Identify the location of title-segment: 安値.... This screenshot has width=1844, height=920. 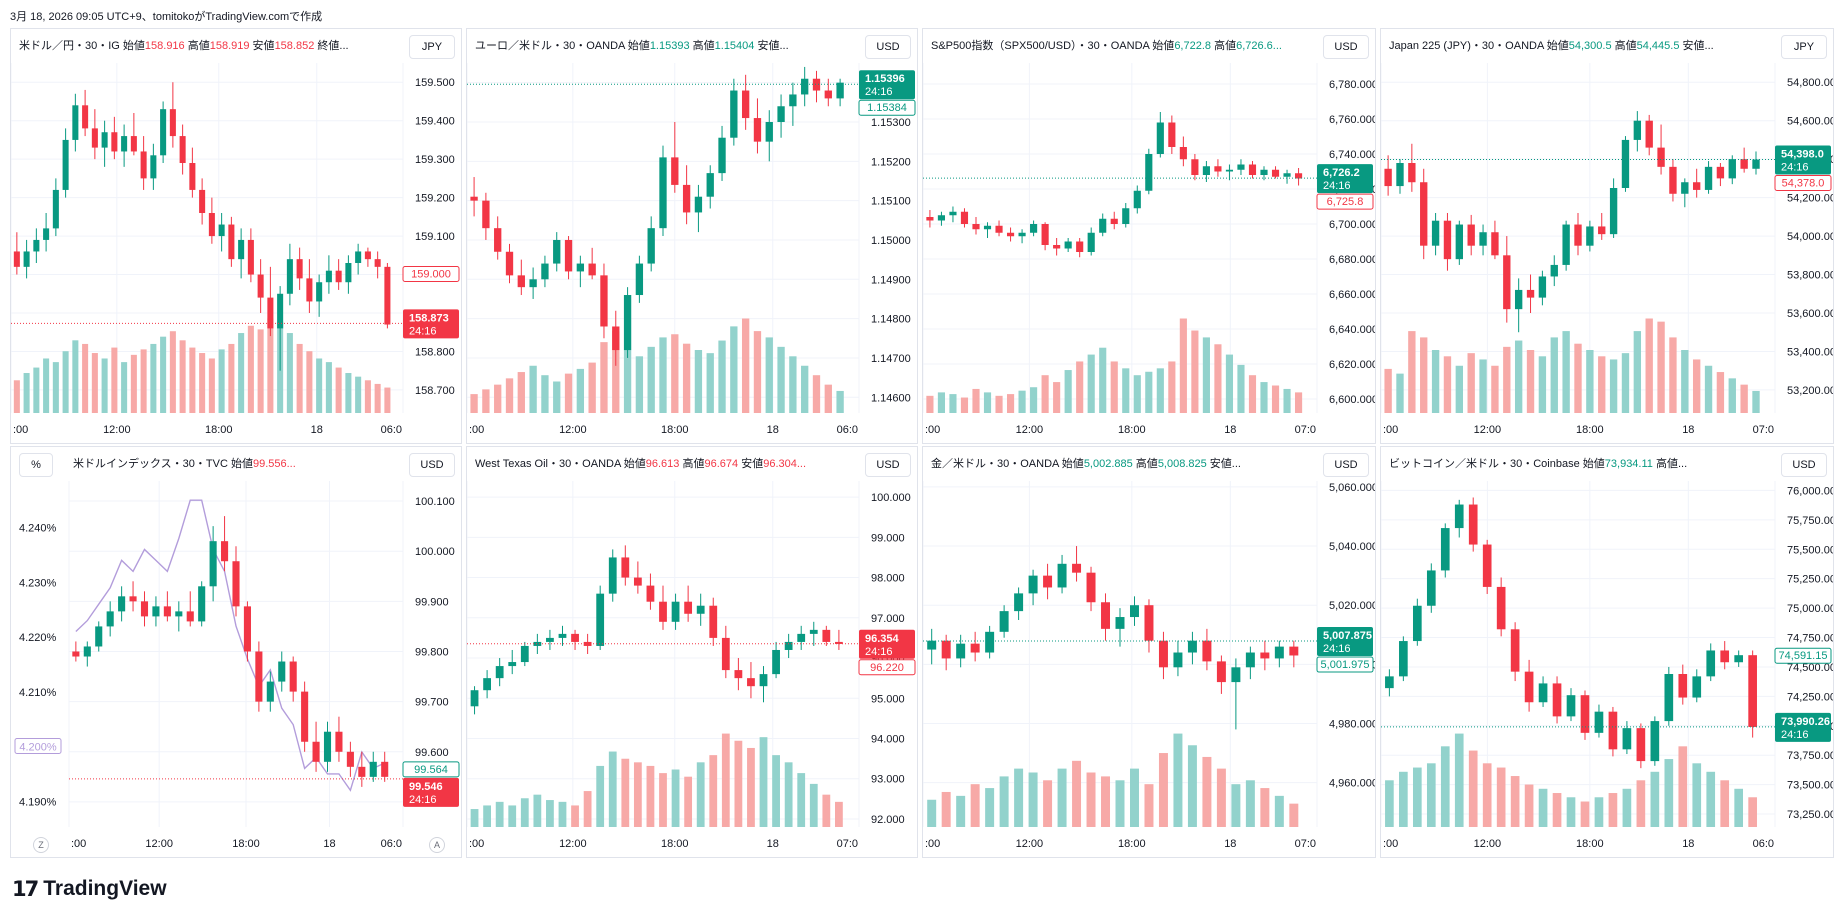
(771, 46).